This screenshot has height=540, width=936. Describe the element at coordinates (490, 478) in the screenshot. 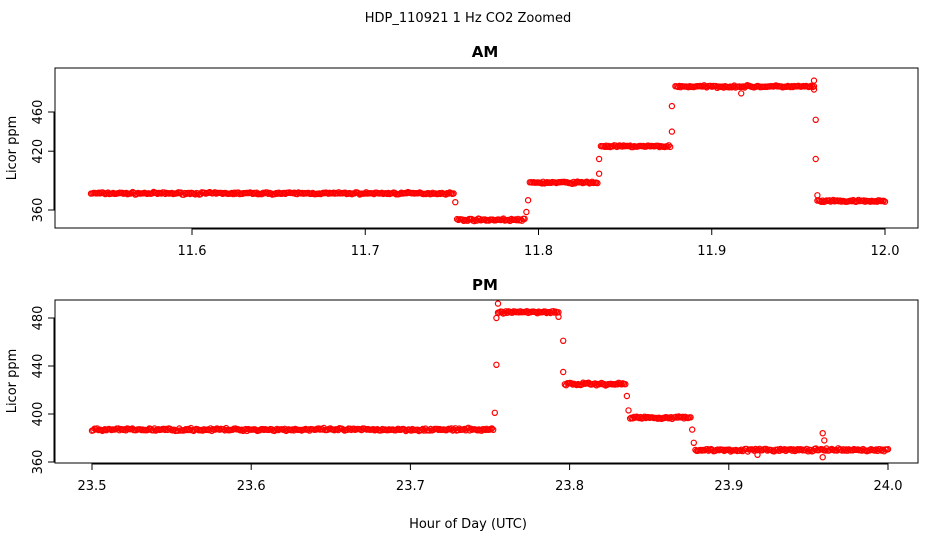

I see `pm-x-axis: 23.5 23.6 23.7 23.8 23.9 24.0` at that location.